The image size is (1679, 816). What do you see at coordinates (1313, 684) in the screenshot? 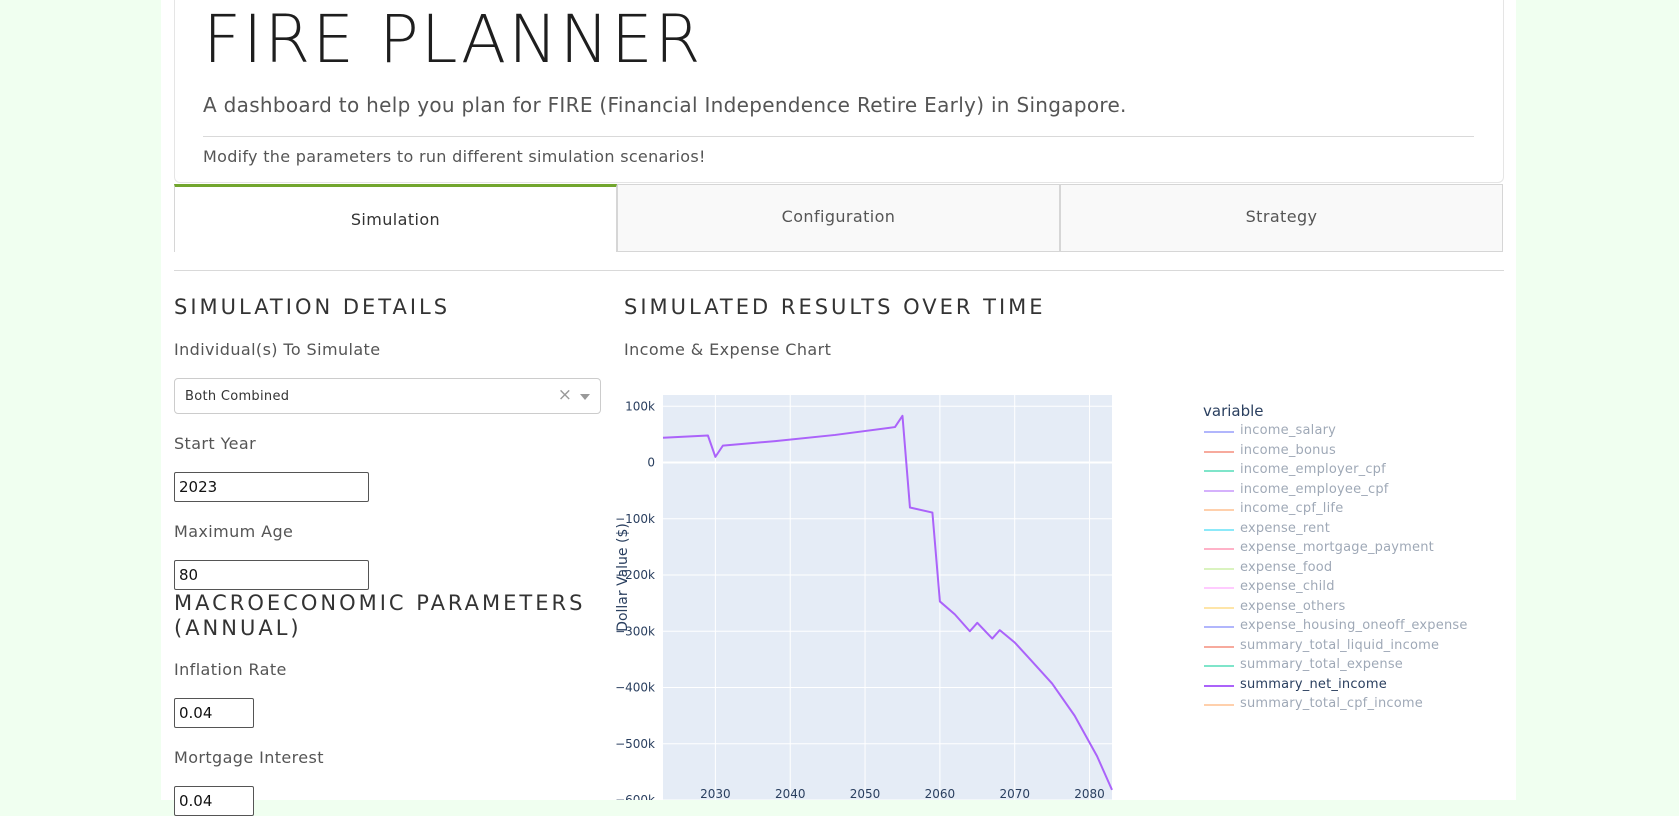
I see `legend-label: summary_net_income` at bounding box center [1313, 684].